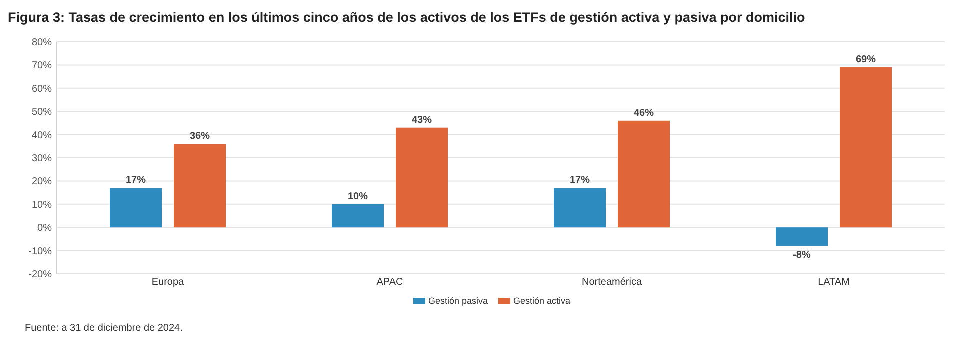  I want to click on y-tick-label: 10%, so click(42, 205).